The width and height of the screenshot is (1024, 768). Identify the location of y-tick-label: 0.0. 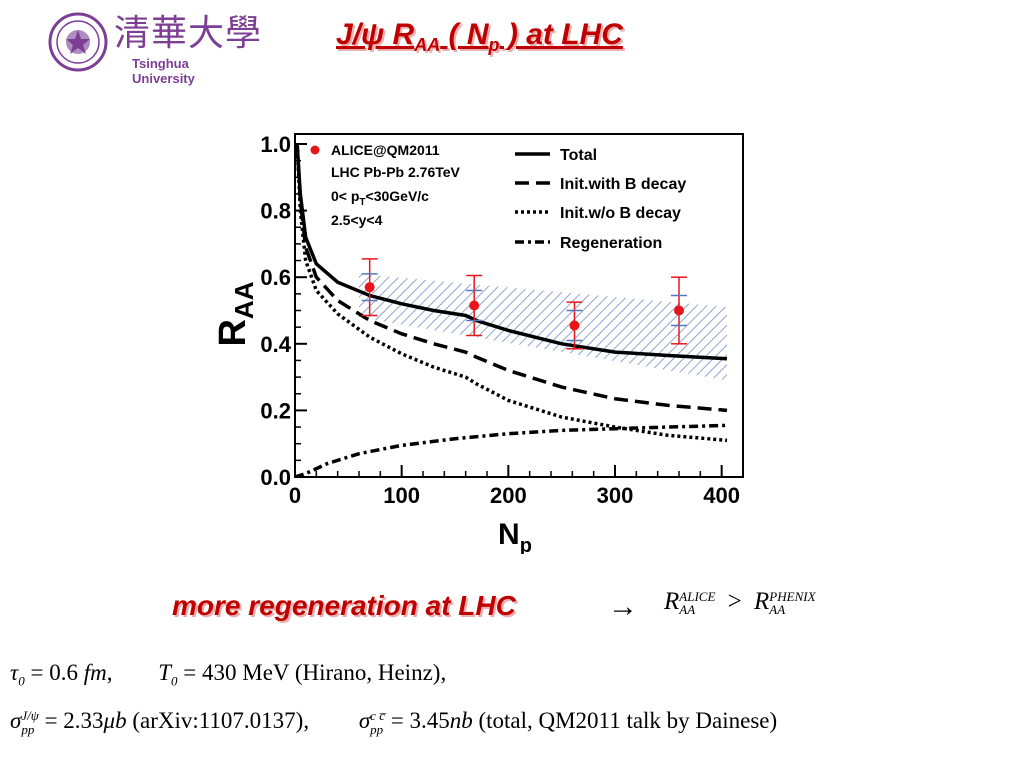
(275, 477).